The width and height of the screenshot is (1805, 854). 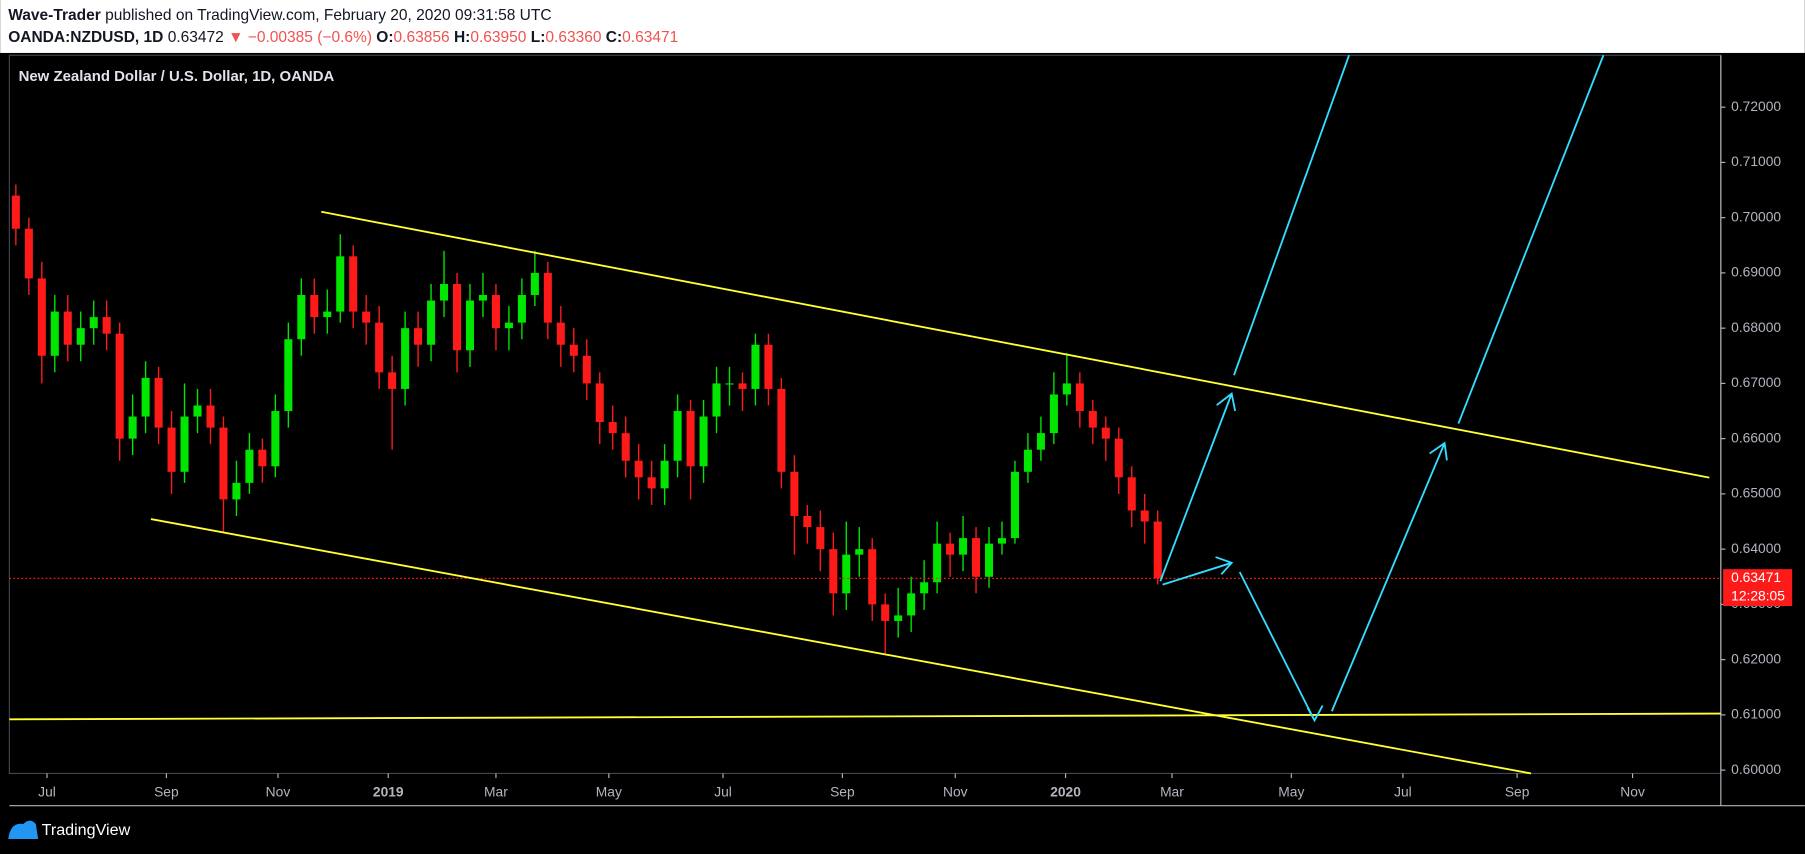 I want to click on y-tick-label: 0.62000, so click(x=1756, y=658).